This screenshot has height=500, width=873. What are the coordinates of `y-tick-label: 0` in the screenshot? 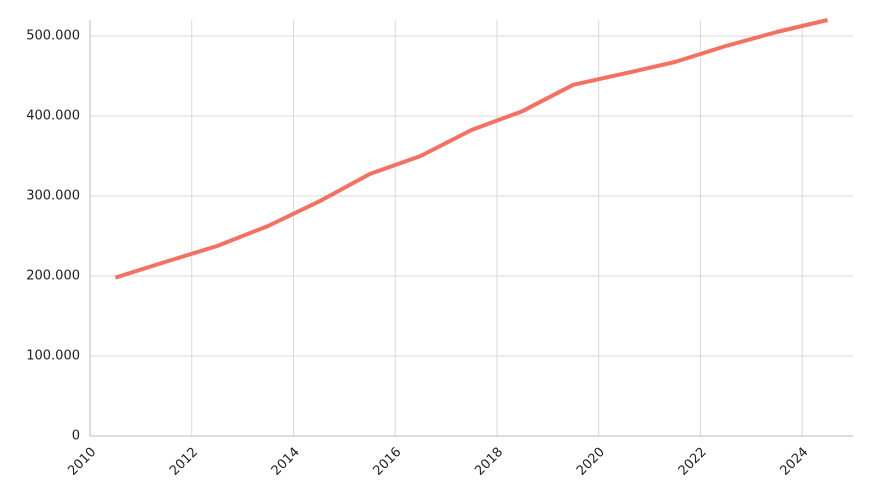 It's located at (76, 436).